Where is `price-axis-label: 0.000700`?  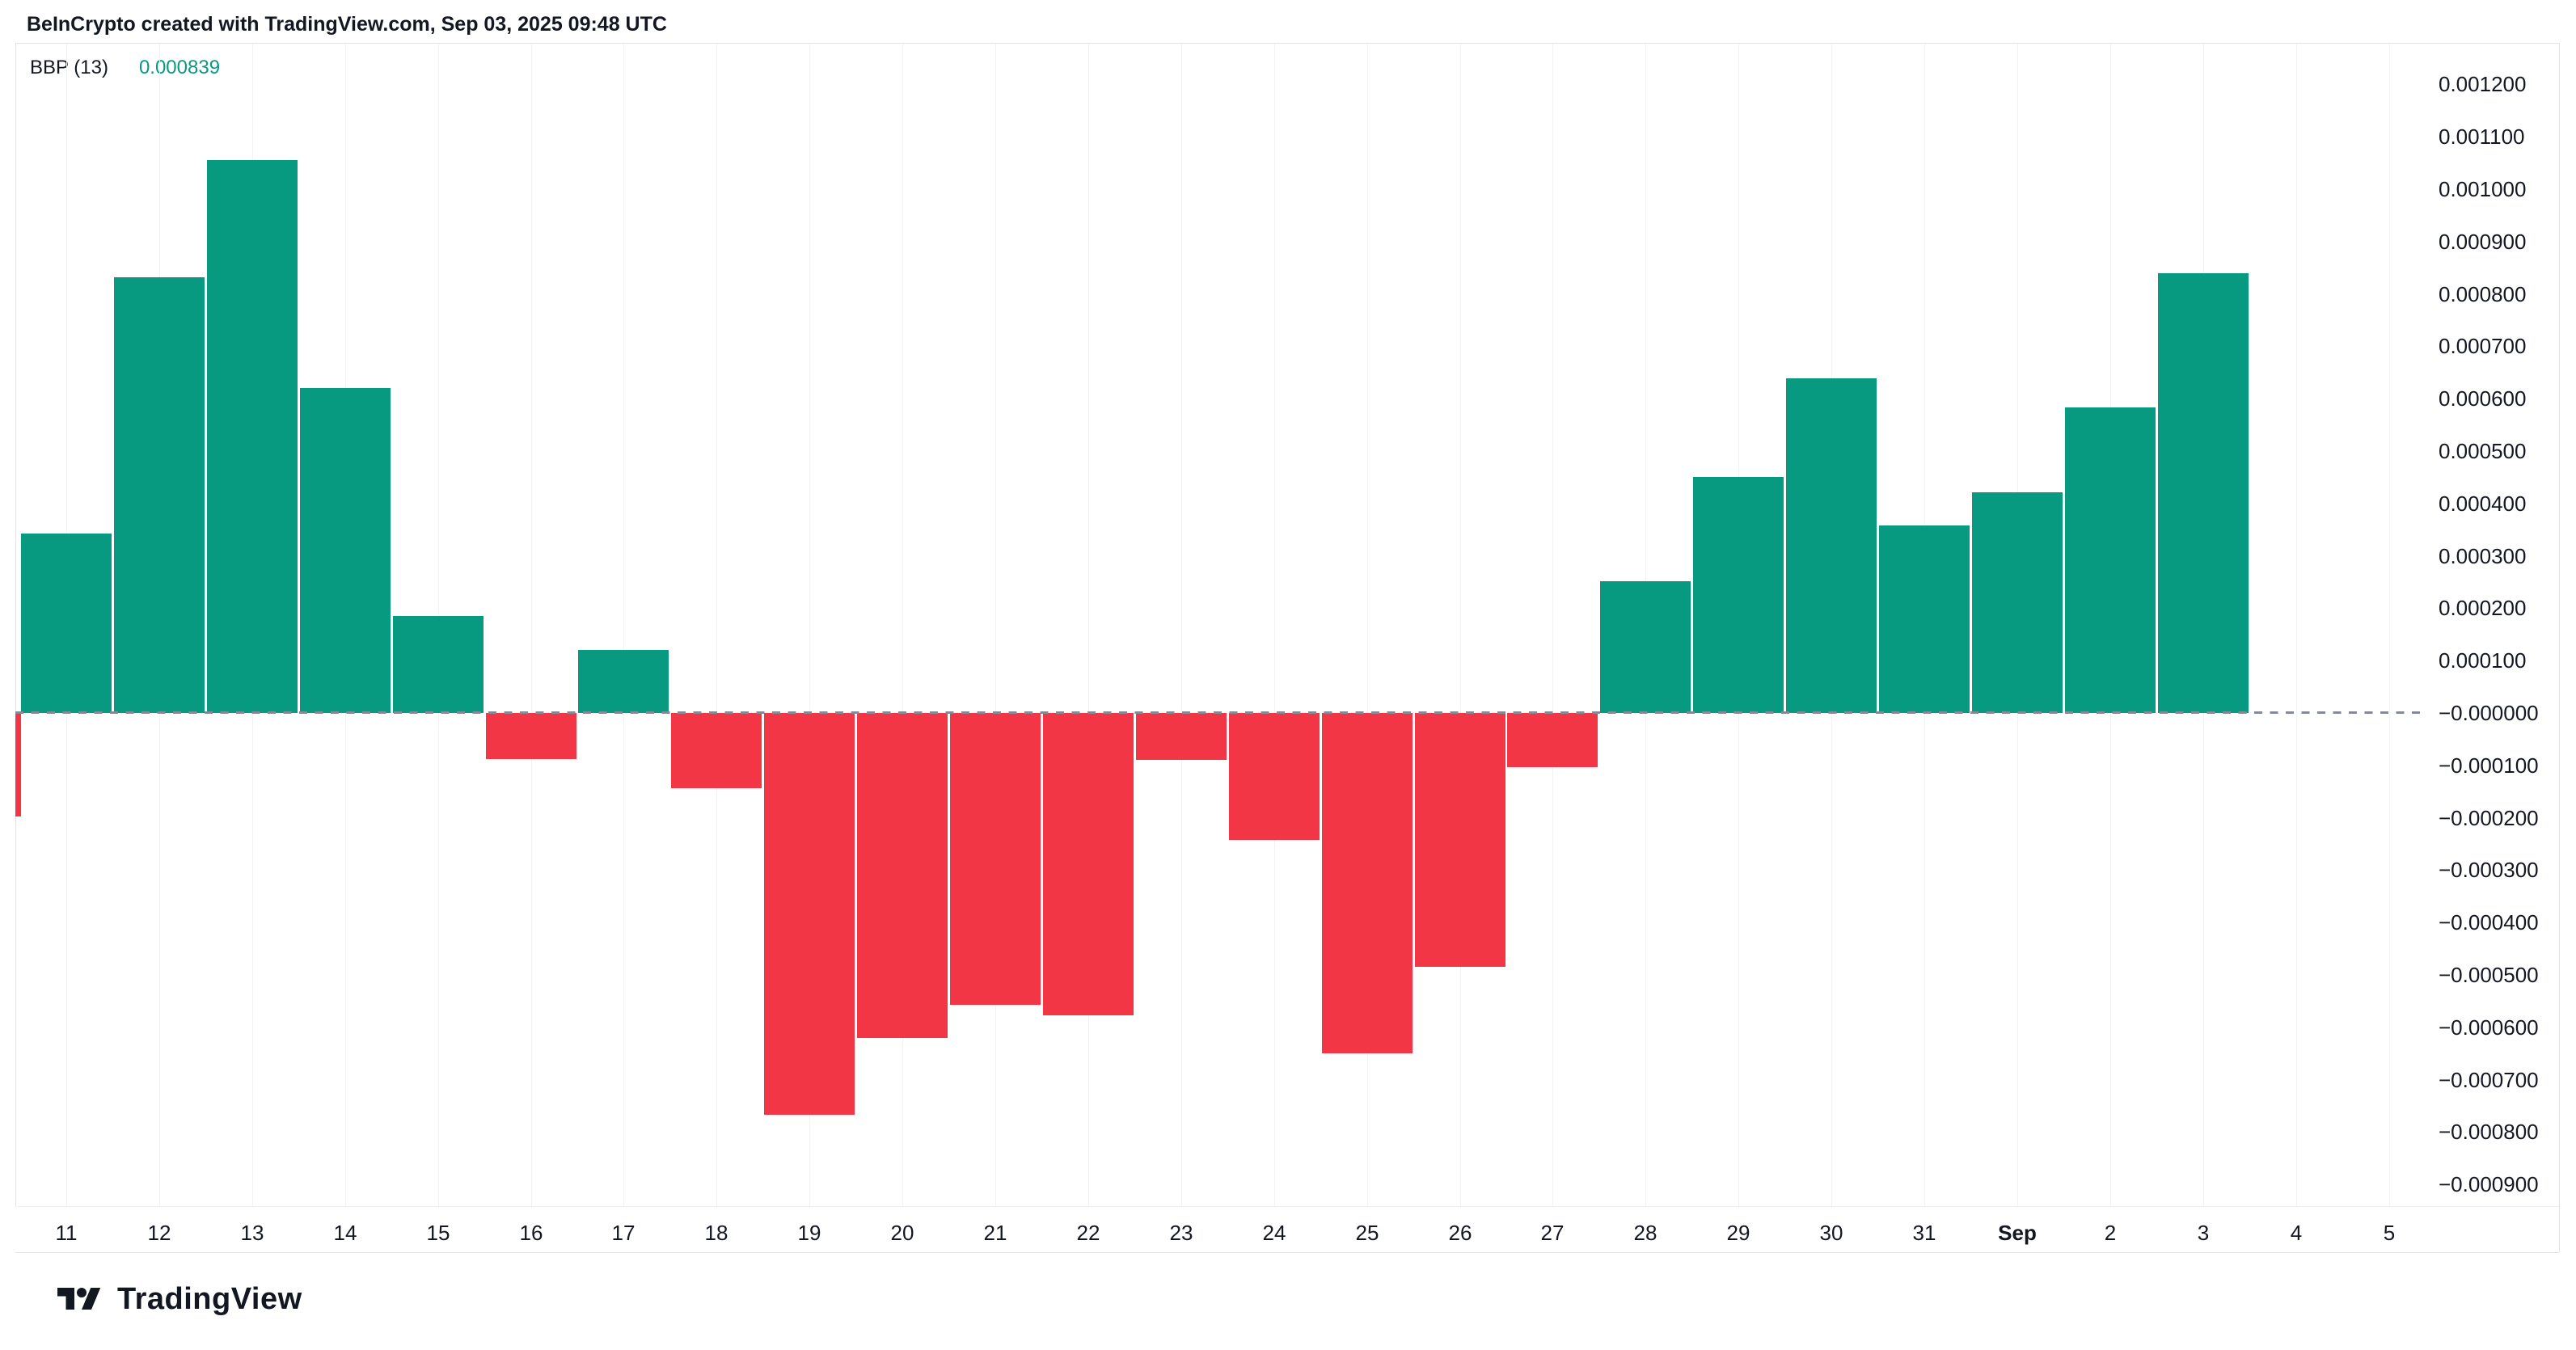 price-axis-label: 0.000700 is located at coordinates (2483, 346).